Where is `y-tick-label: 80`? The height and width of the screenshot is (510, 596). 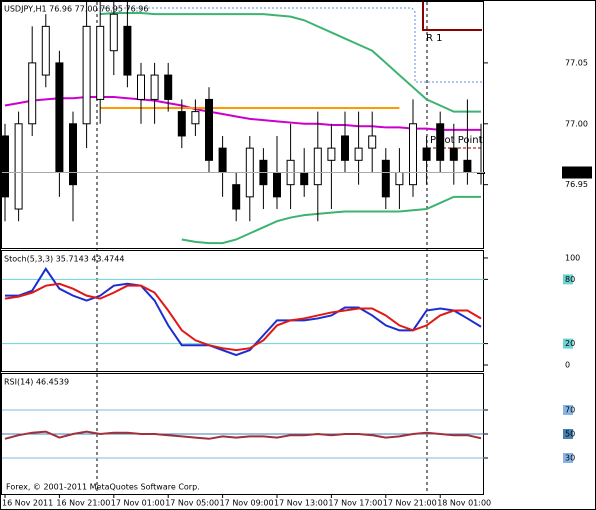
y-tick-label: 80 is located at coordinates (570, 279).